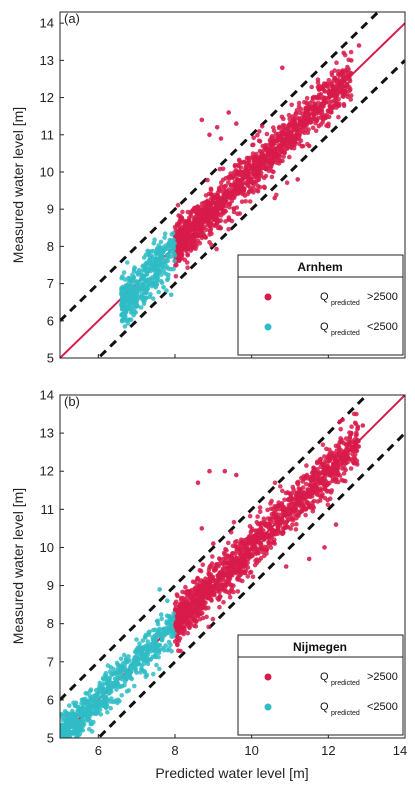 The image size is (415, 787). I want to click on y-ticks-b: 5 6 7 8 9 10 11 12 13 14, so click(52, 567).